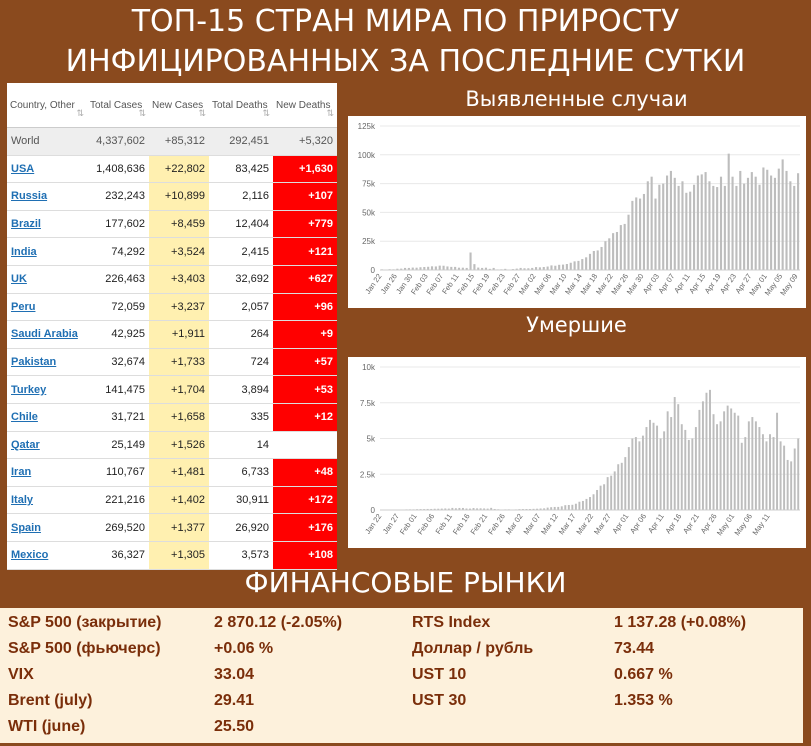 The width and height of the screenshot is (811, 746). What do you see at coordinates (179, 105) in the screenshot?
I see `header-new-cases: New Cases ⇅` at bounding box center [179, 105].